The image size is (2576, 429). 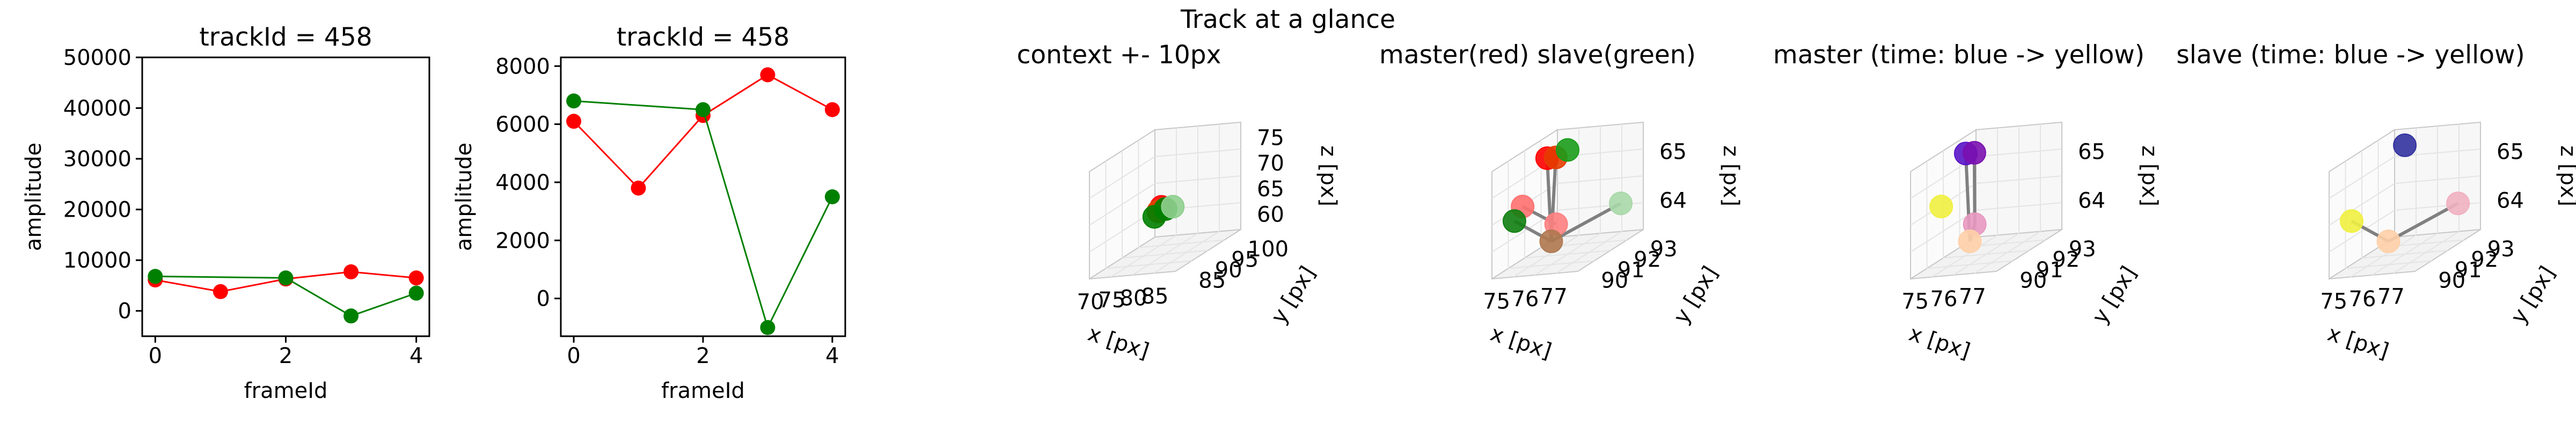 I want to click on y-tick-label: 50000, so click(x=97, y=58).